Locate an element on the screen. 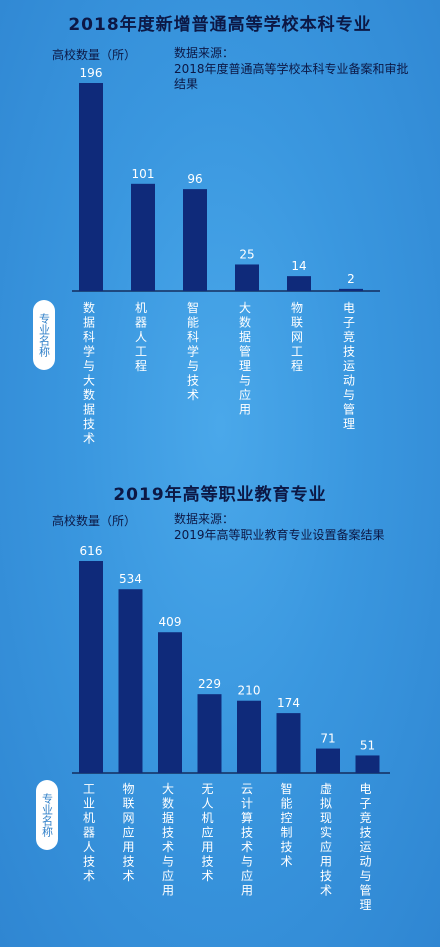 This screenshot has width=440, height=947. chart2-data-label: 51 is located at coordinates (367, 745).